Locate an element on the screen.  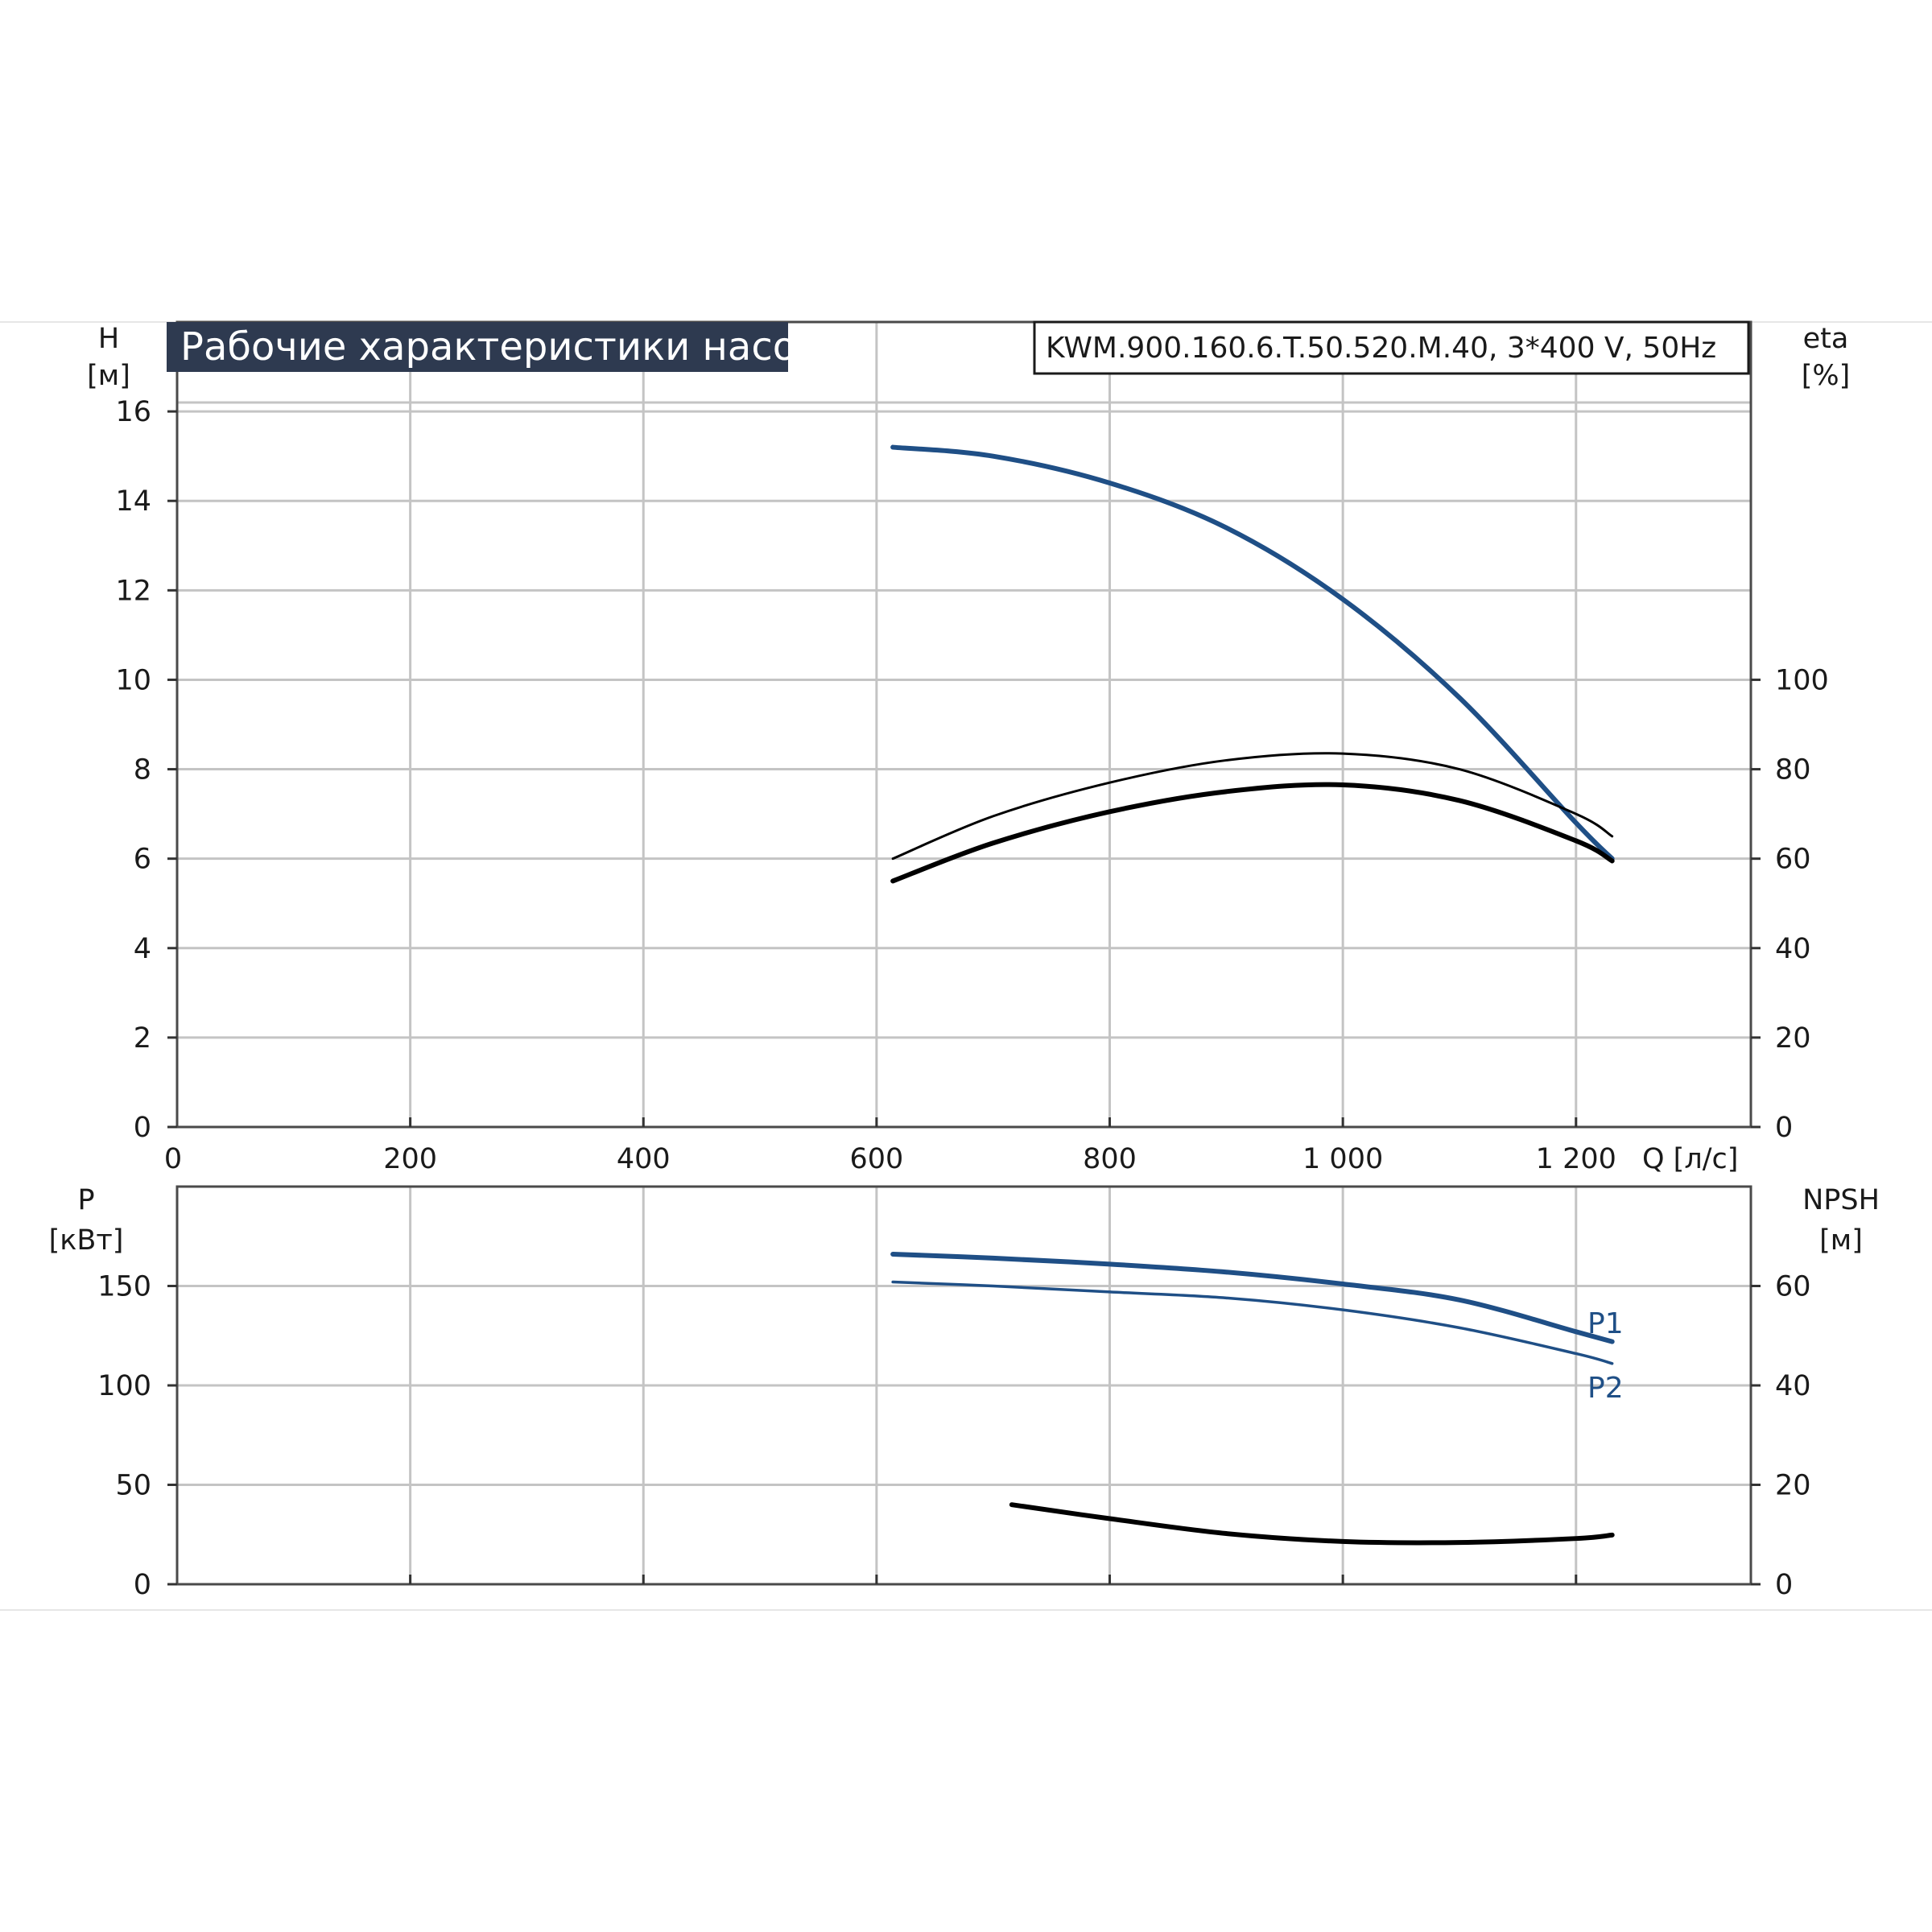
y-left-tick-label: 150 is located at coordinates (124, 1287).